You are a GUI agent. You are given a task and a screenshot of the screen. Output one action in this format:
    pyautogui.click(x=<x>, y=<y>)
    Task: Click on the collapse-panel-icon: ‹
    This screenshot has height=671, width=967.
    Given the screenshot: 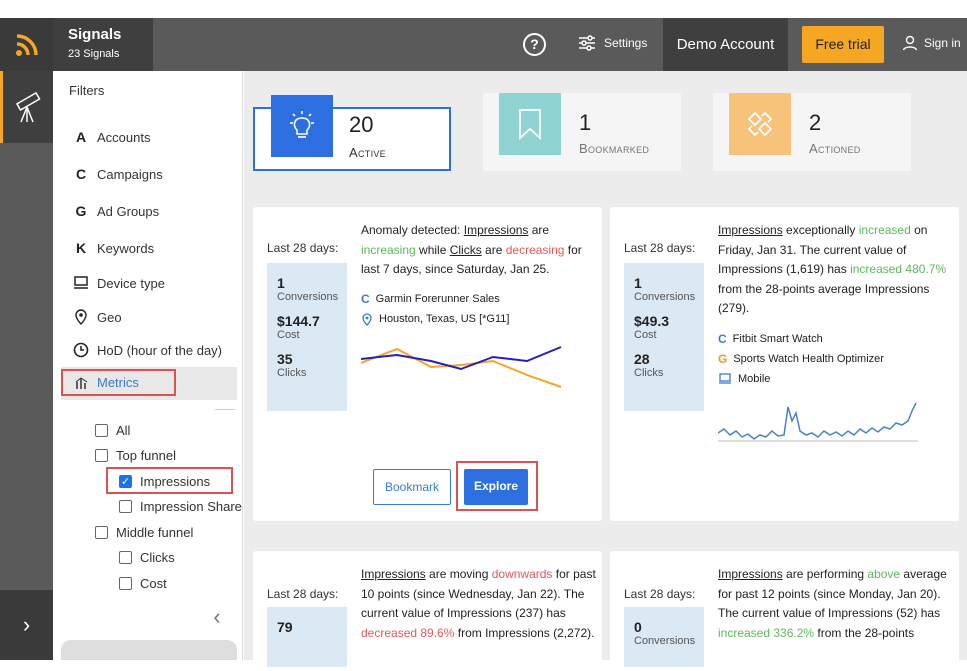 What is the action you would take?
    pyautogui.click(x=217, y=616)
    